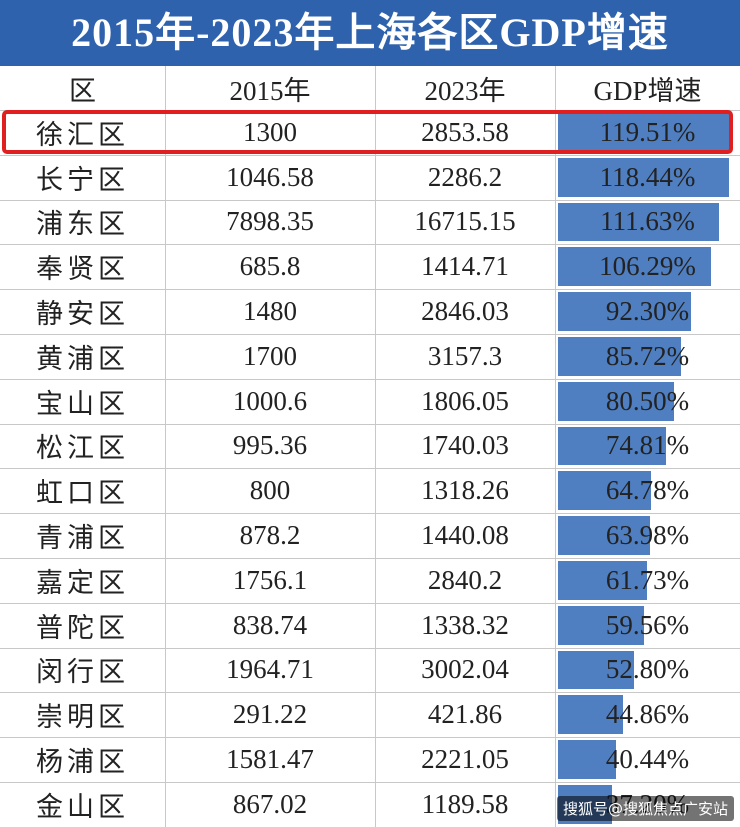  I want to click on value-cell: 111.63%, so click(647, 221).